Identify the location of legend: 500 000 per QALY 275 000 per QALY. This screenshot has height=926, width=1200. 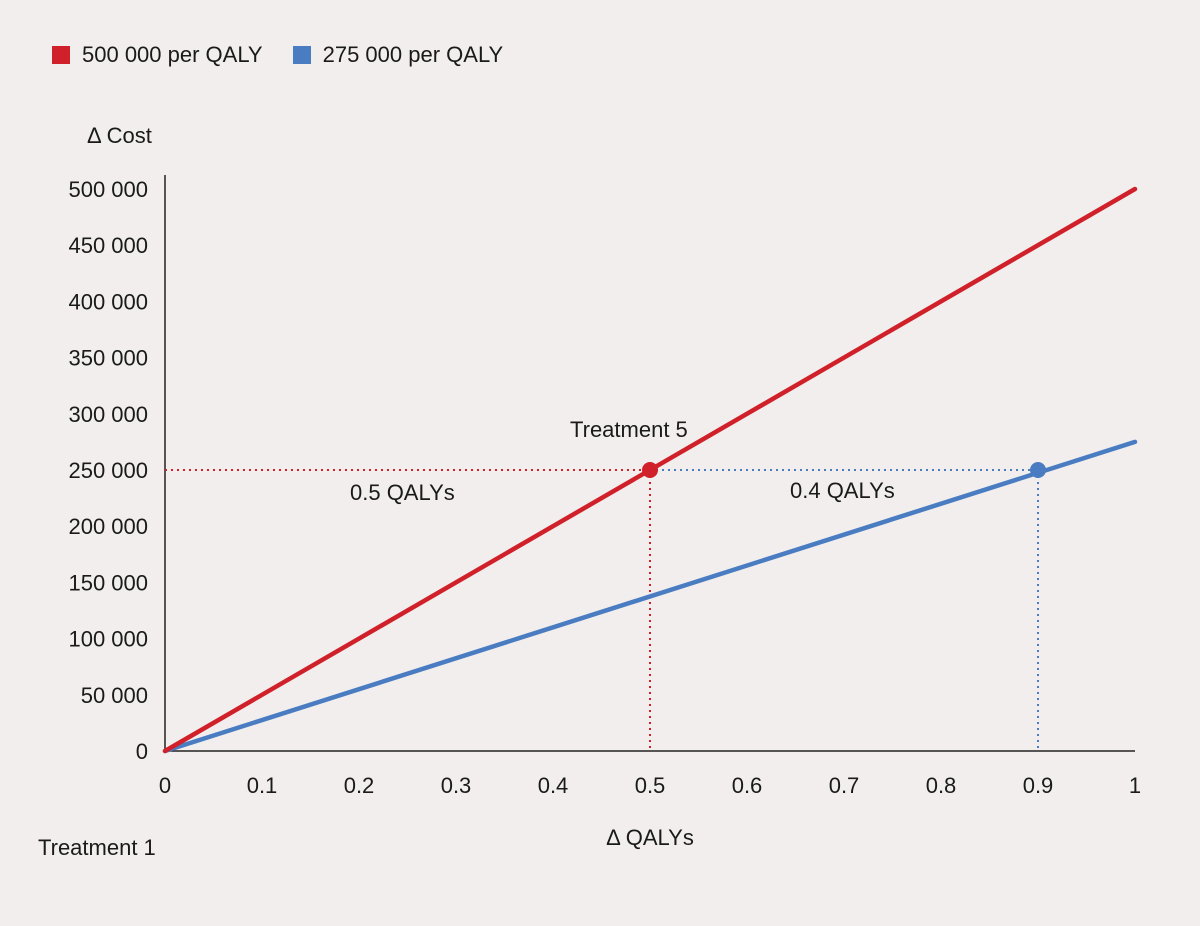
(292, 55).